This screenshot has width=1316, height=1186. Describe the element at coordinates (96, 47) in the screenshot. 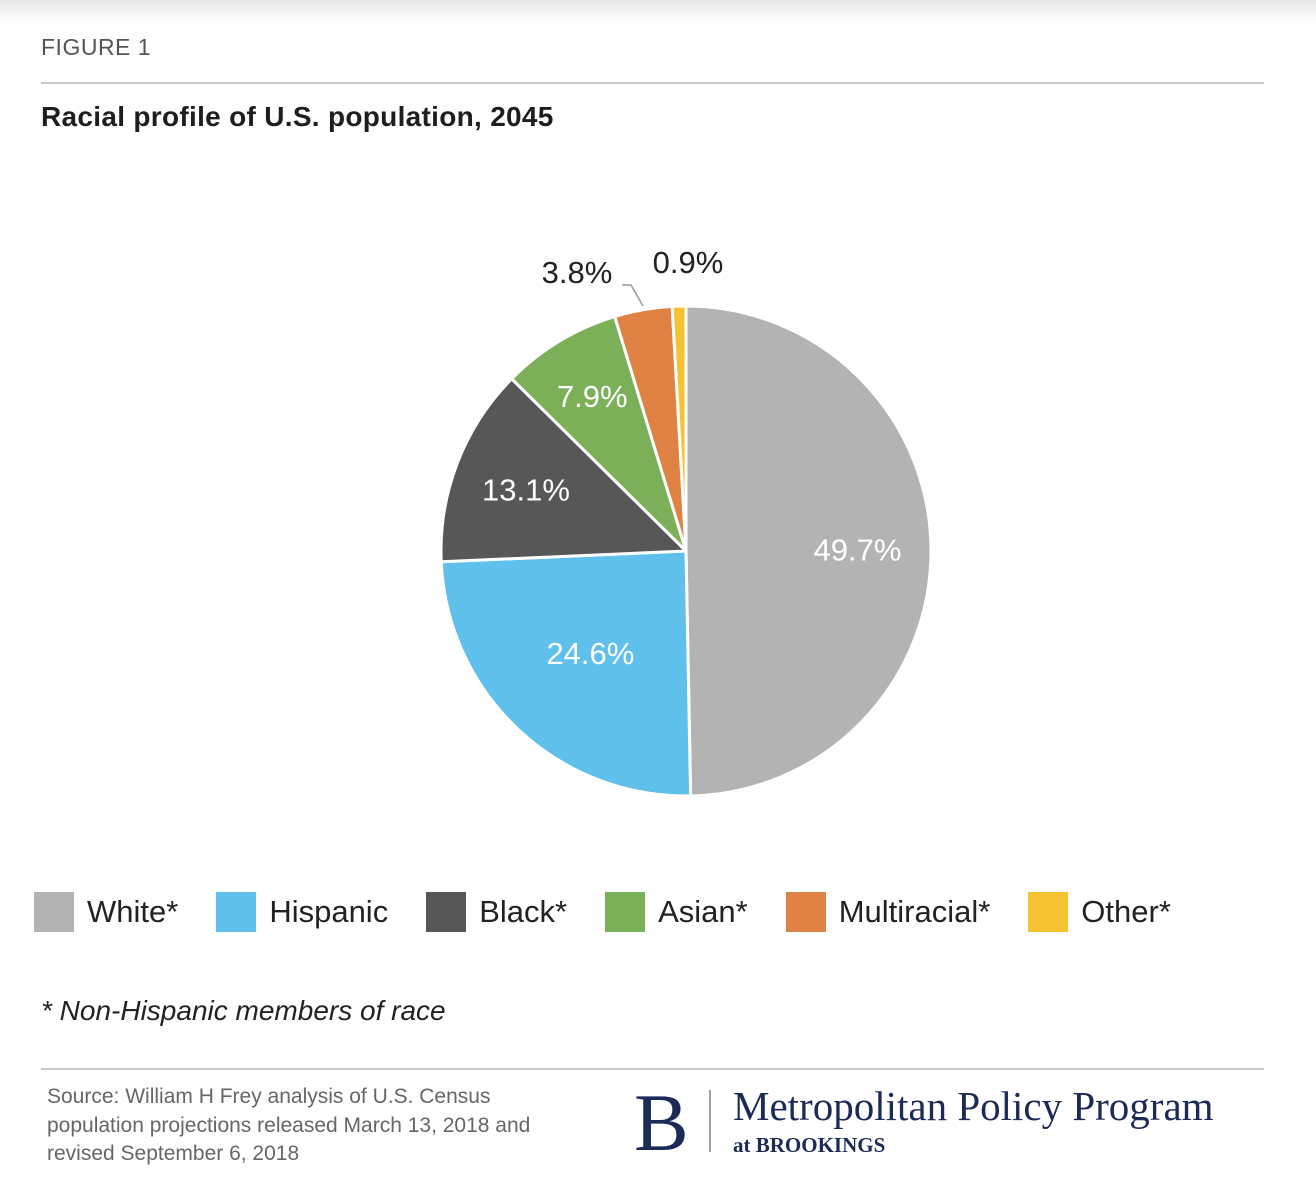

I see `figure-label: FIGURE 1` at that location.